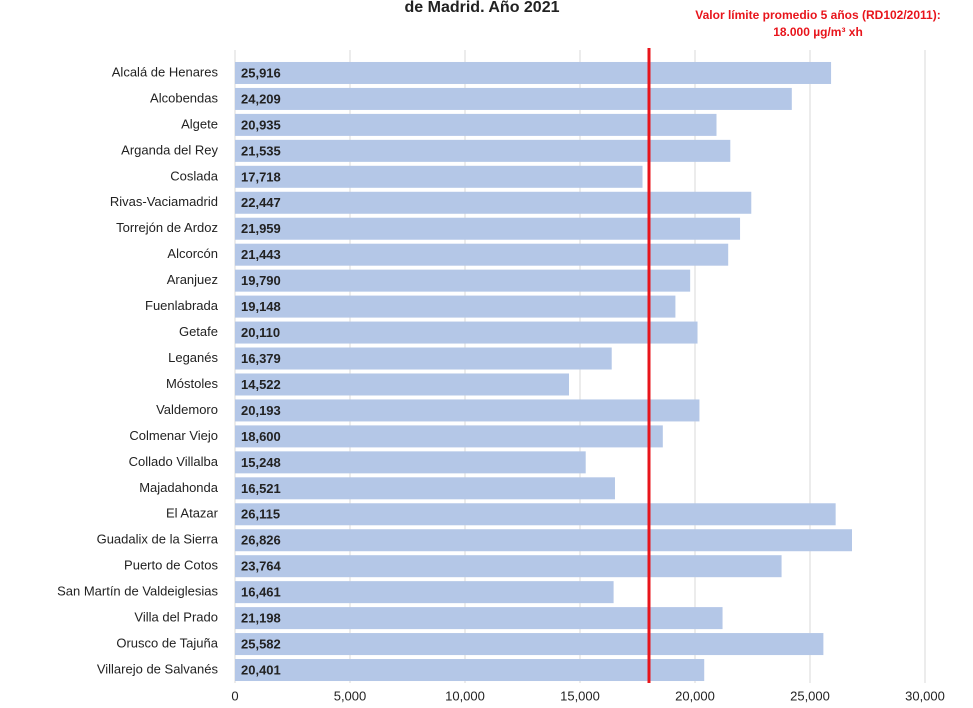 This screenshot has height=708, width=973. Describe the element at coordinates (158, 668) in the screenshot. I see `category-label: Villarejo de Salvanés` at that location.